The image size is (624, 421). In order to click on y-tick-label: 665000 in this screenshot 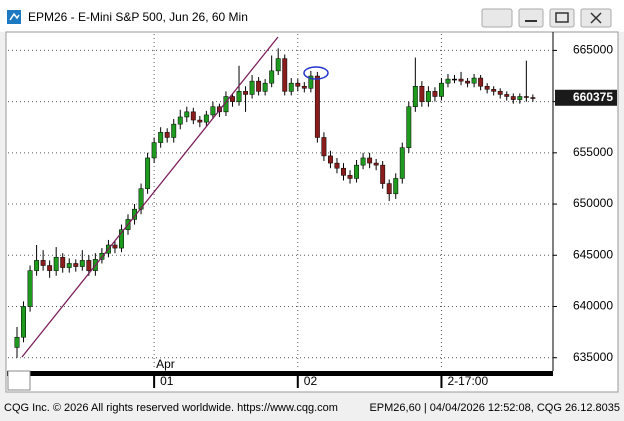, I will do `click(593, 50)`.